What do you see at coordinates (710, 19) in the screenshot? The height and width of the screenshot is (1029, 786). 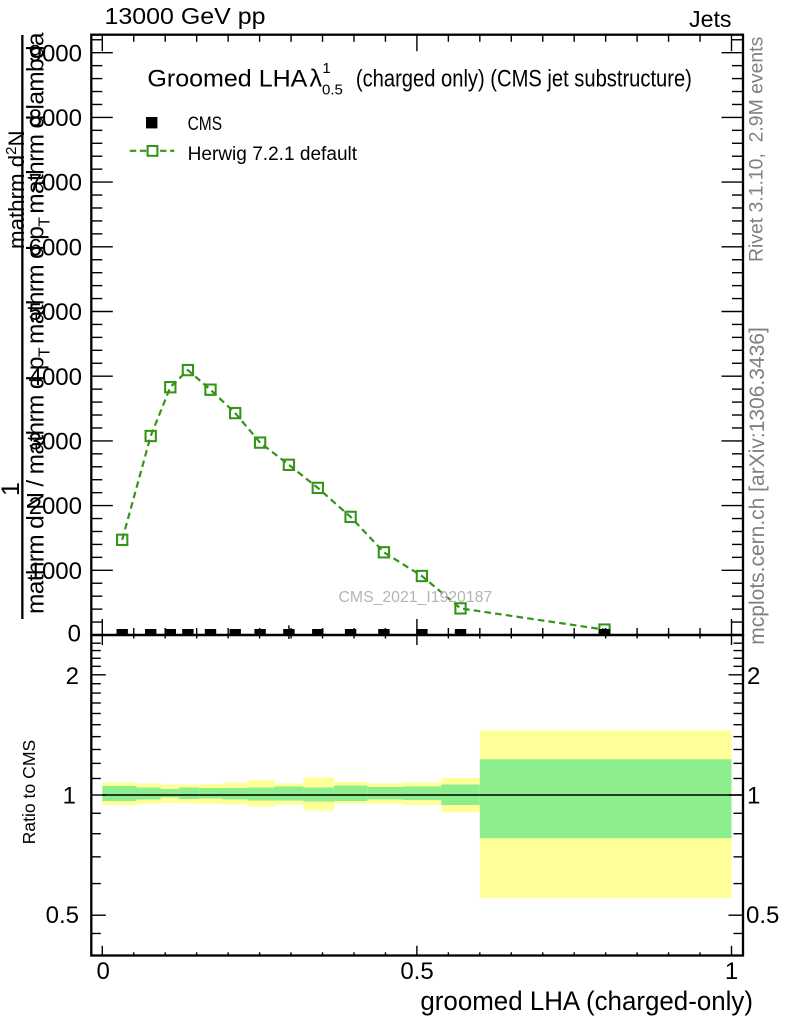 I see `svg-text: Jets` at bounding box center [710, 19].